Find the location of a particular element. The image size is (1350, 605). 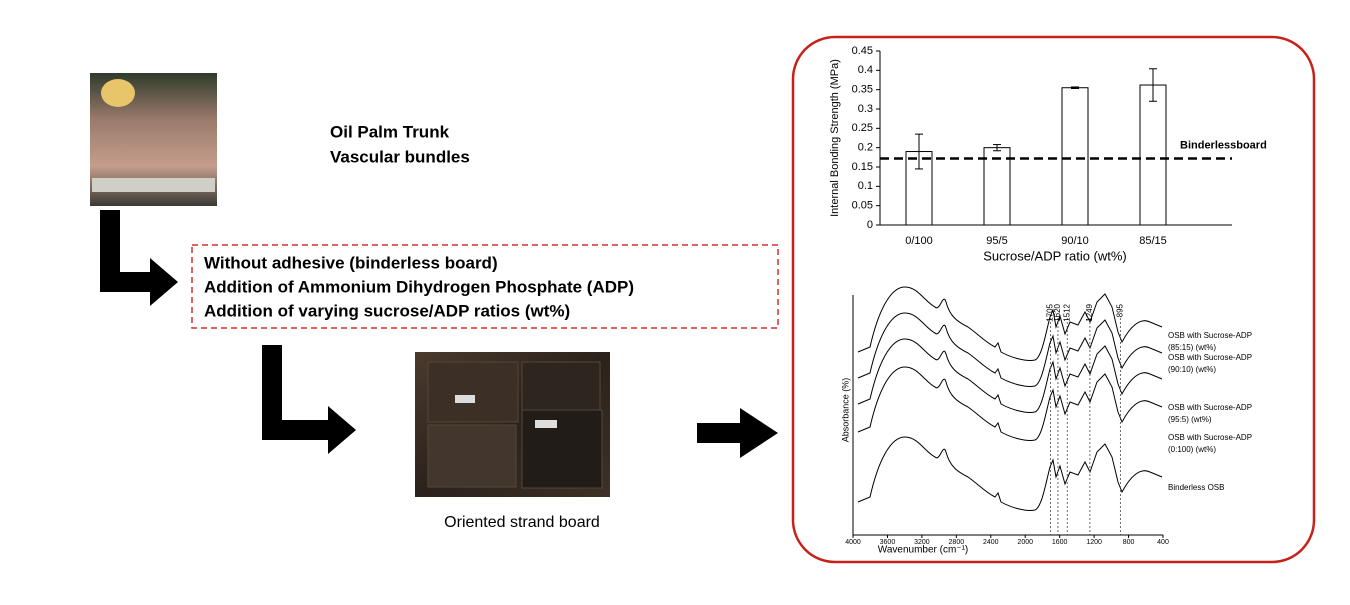

x-tick-label: 0/100 is located at coordinates (919, 241).